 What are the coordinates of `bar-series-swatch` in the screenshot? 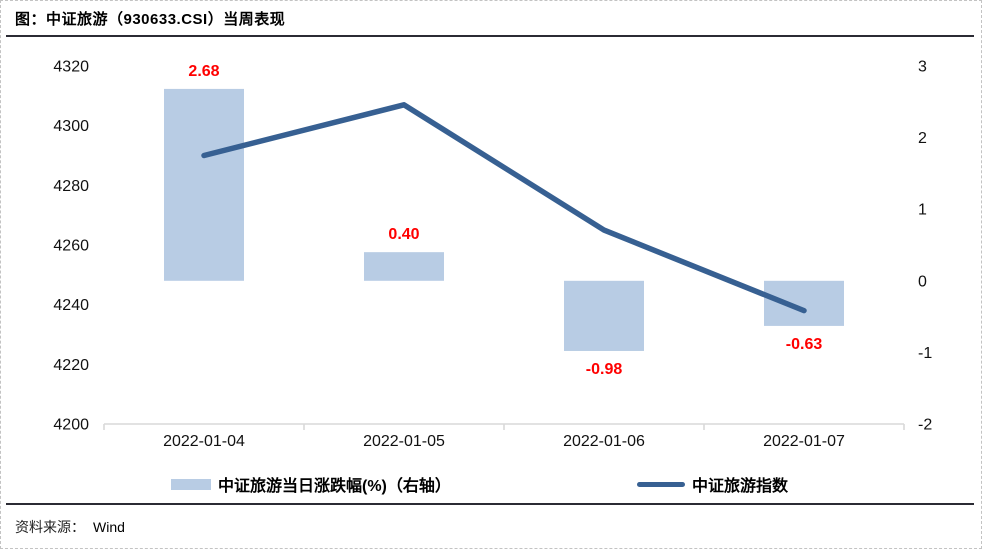 It's located at (191, 484).